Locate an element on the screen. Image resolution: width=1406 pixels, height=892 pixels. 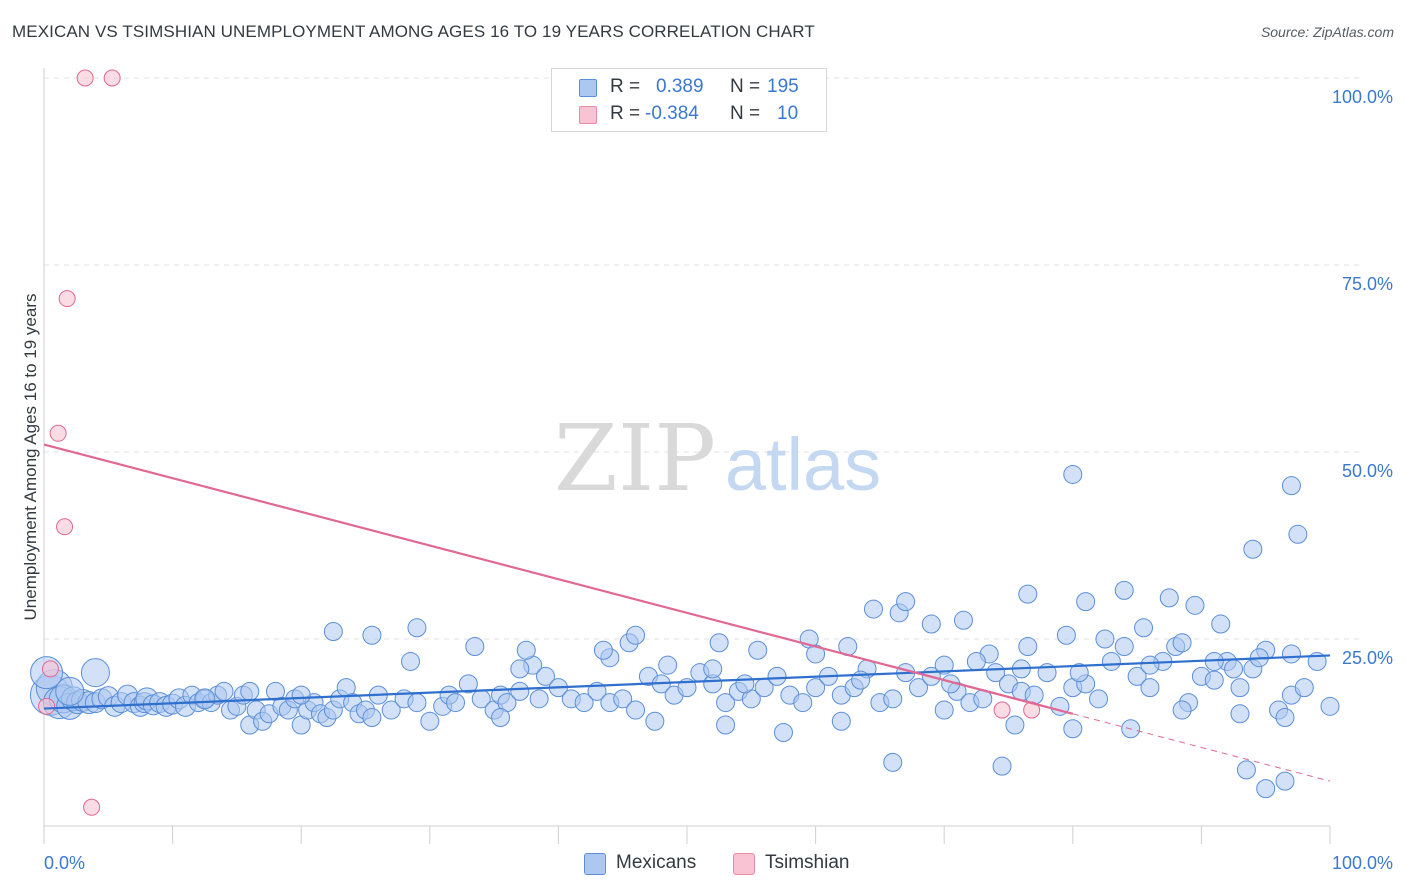
watermark-zip: ZIP is located at coordinates (635, 458).